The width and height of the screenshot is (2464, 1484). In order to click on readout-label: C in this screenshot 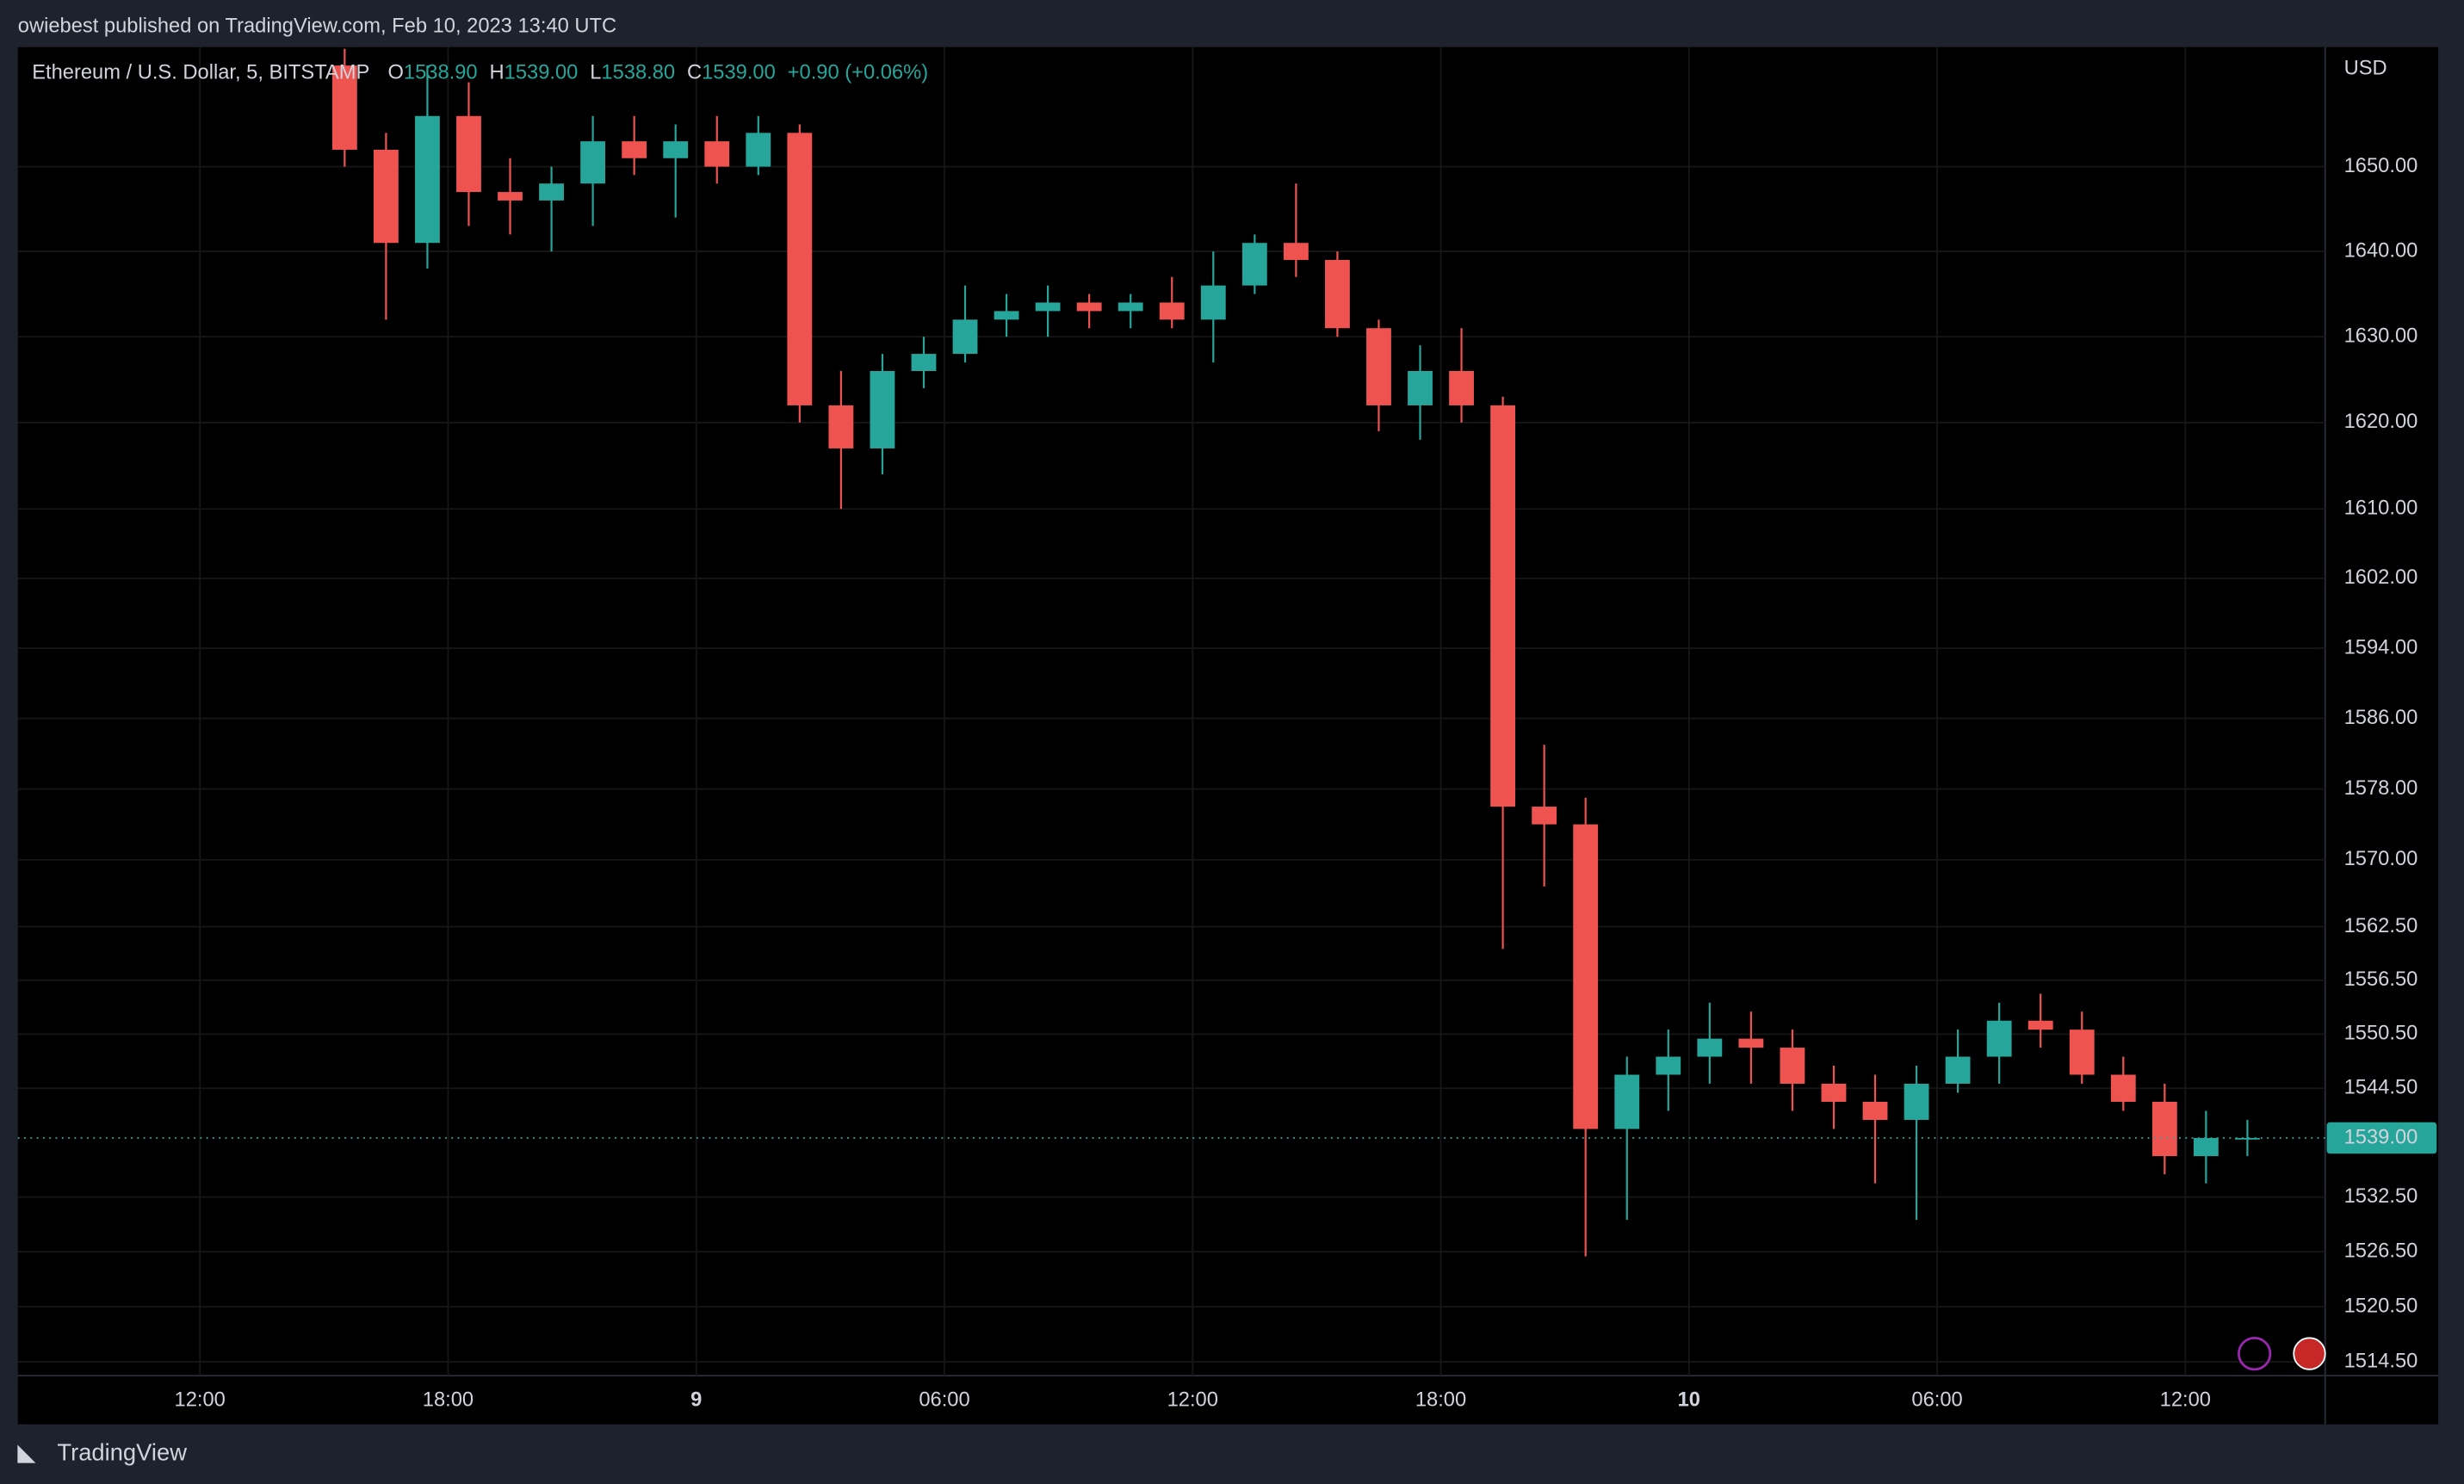, I will do `click(694, 73)`.